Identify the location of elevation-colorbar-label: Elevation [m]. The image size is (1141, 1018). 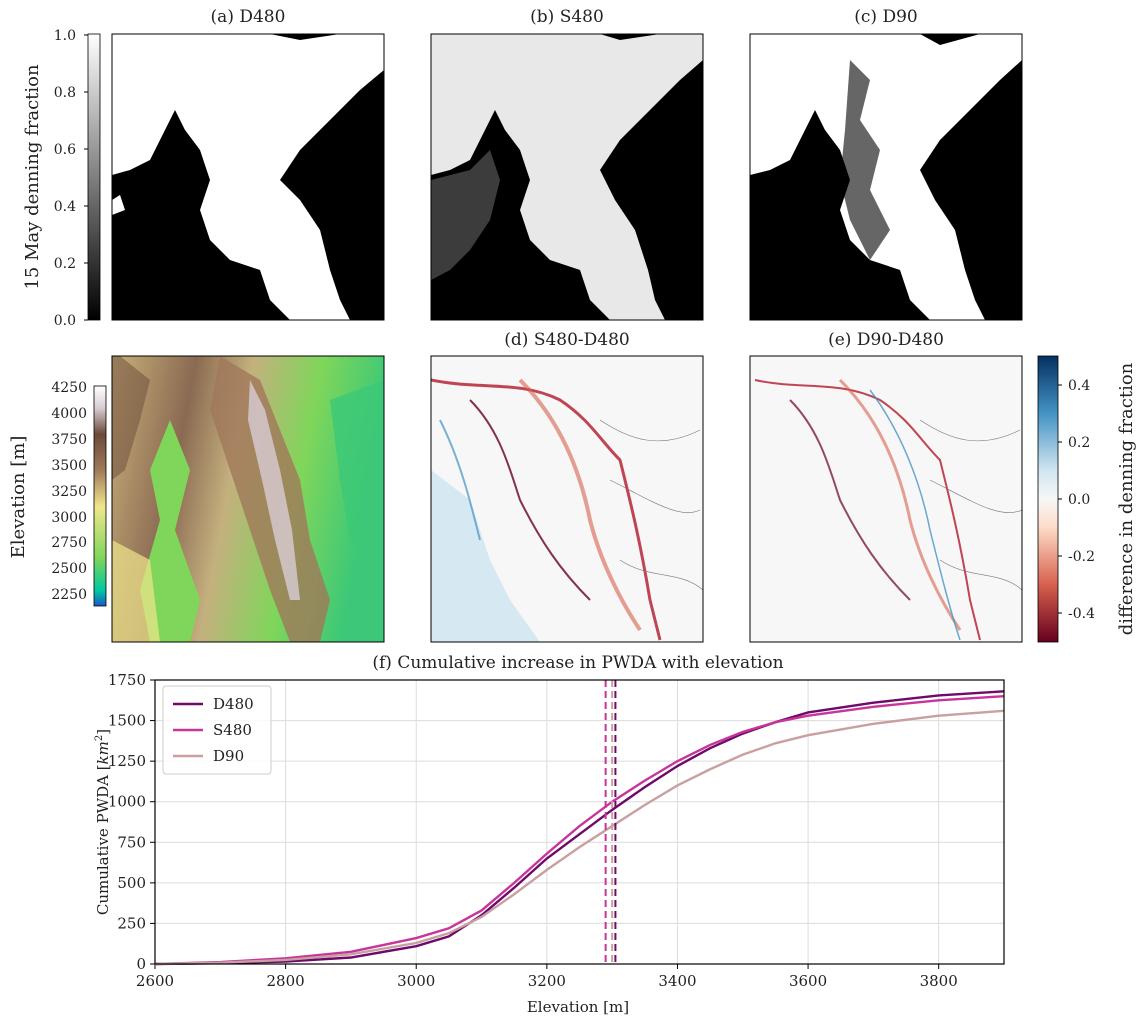
(18, 497).